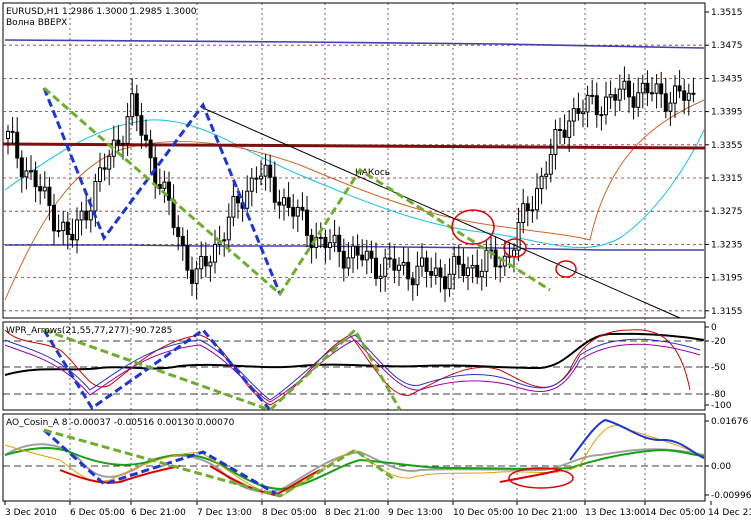  I want to click on ac-axis-label: 0.01676, so click(729, 422).